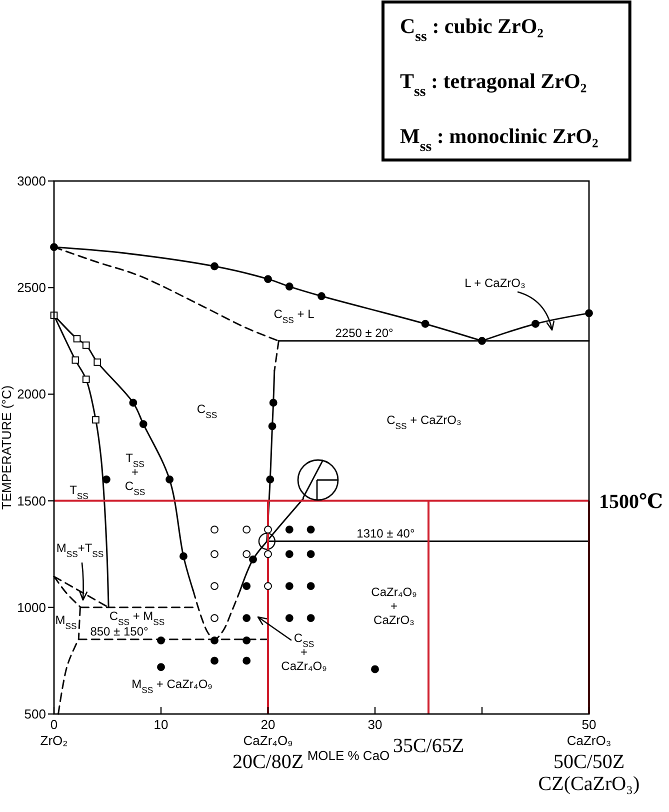 The image size is (669, 812). Describe the element at coordinates (161, 724) in the screenshot. I see `x-tick-label: 10` at that location.